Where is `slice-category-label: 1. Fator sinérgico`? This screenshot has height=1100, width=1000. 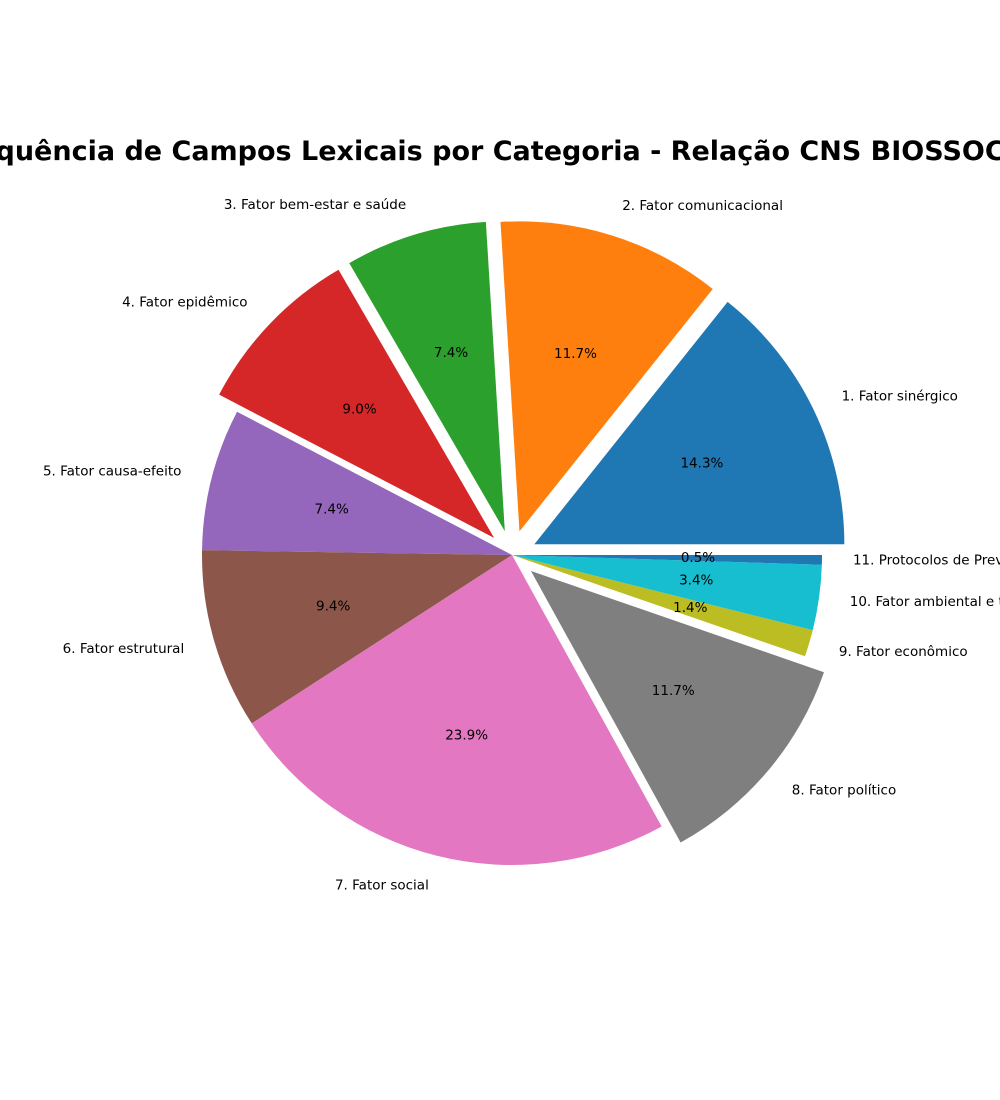
slice-category-label: 1. Fator sinérgico is located at coordinates (900, 396).